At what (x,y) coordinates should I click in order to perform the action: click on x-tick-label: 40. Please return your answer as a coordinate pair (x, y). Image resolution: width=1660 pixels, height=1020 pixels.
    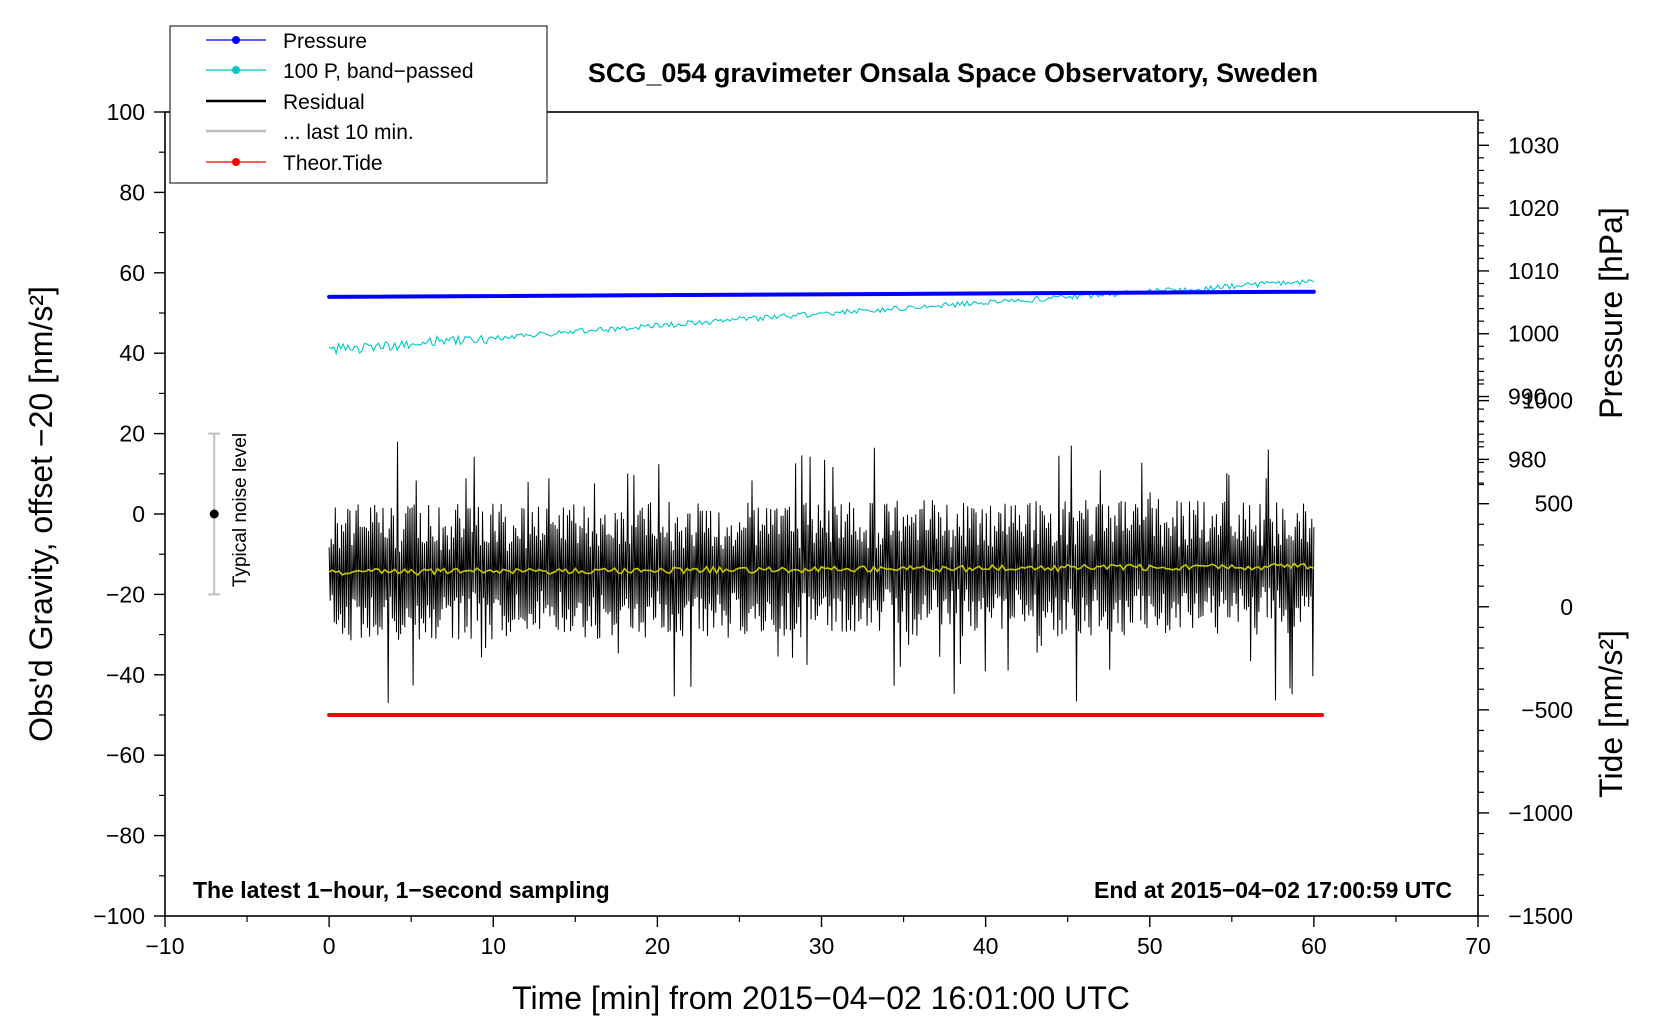
    Looking at the image, I should click on (986, 946).